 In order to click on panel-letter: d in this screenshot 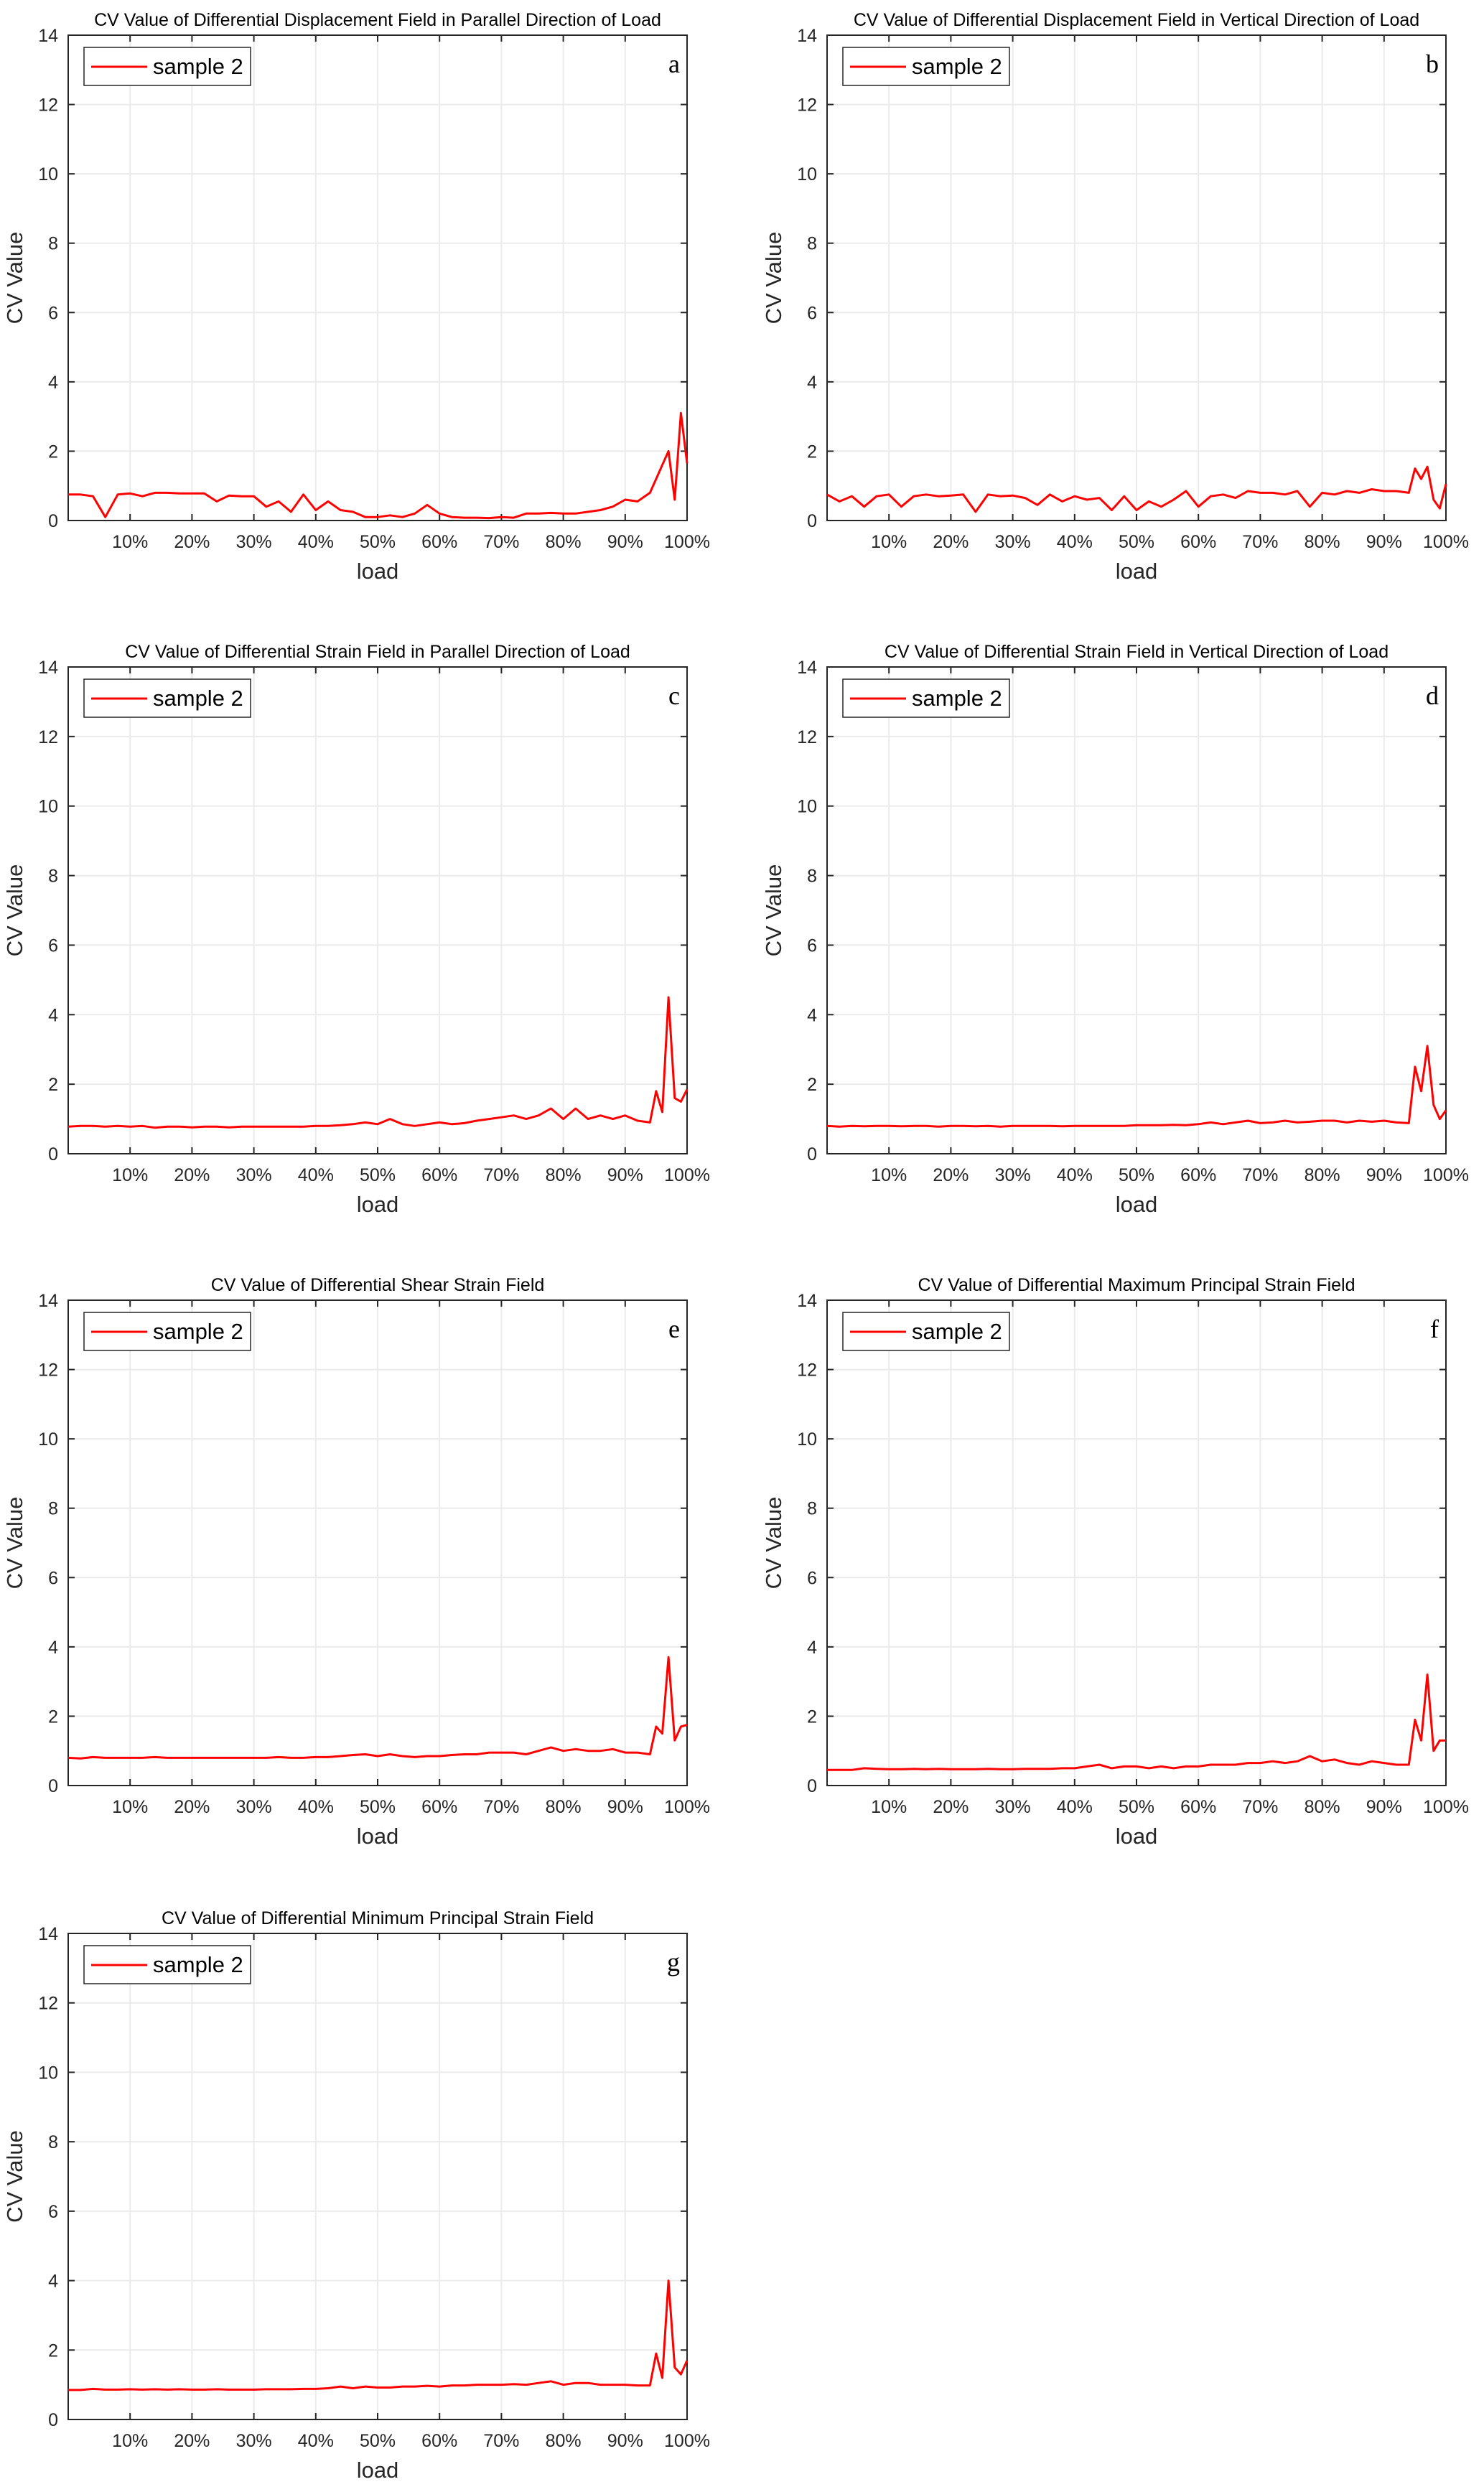, I will do `click(1432, 695)`.